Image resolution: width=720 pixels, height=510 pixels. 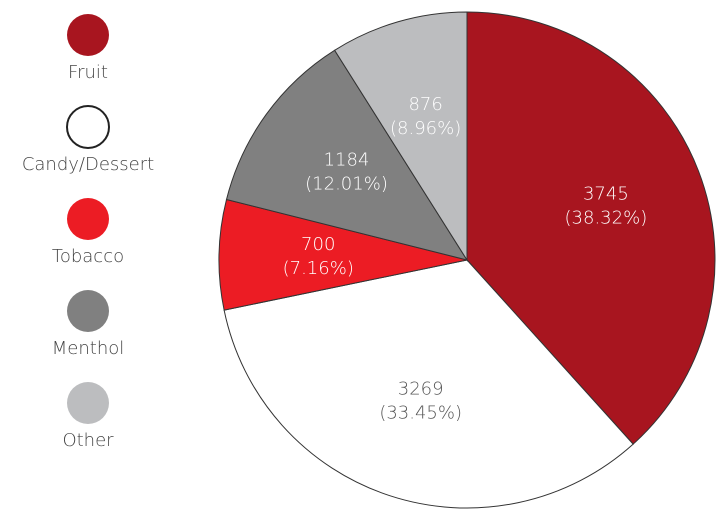 I want to click on legend-label: Candy/Dessert, so click(x=88, y=164).